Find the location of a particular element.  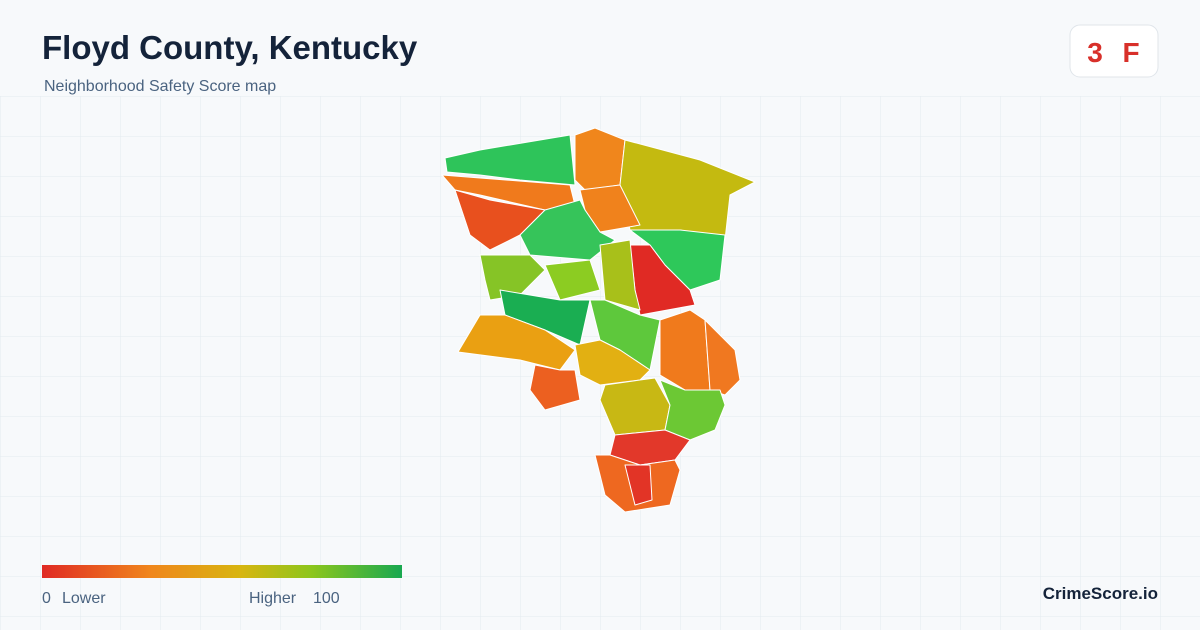

score-grade: F is located at coordinates (1130, 52).